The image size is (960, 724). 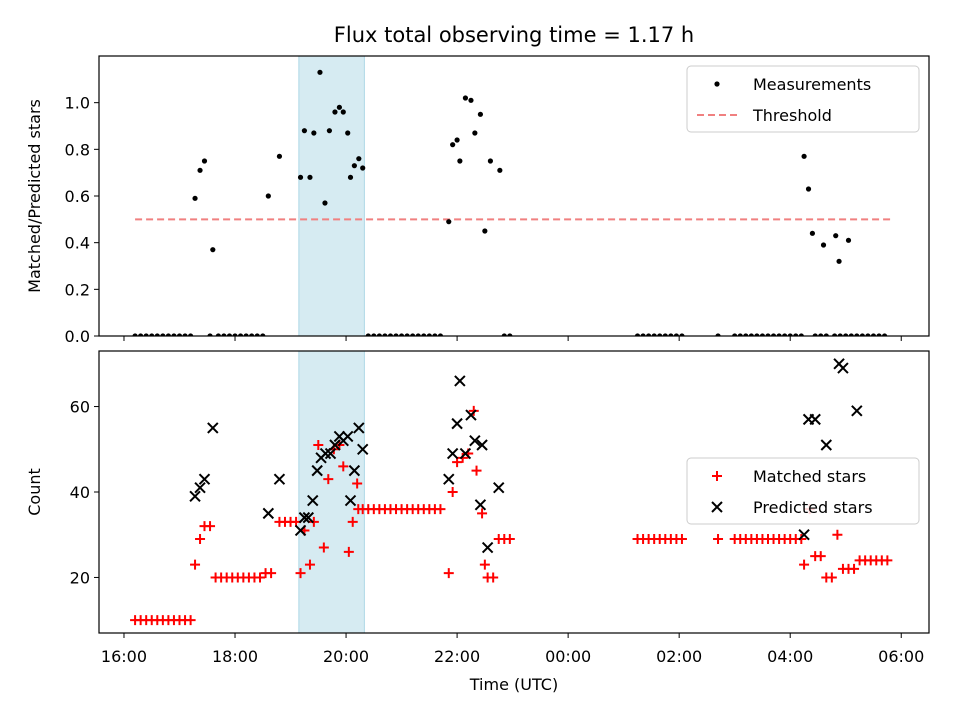 I want to click on legend-label: Threshold, so click(x=792, y=115).